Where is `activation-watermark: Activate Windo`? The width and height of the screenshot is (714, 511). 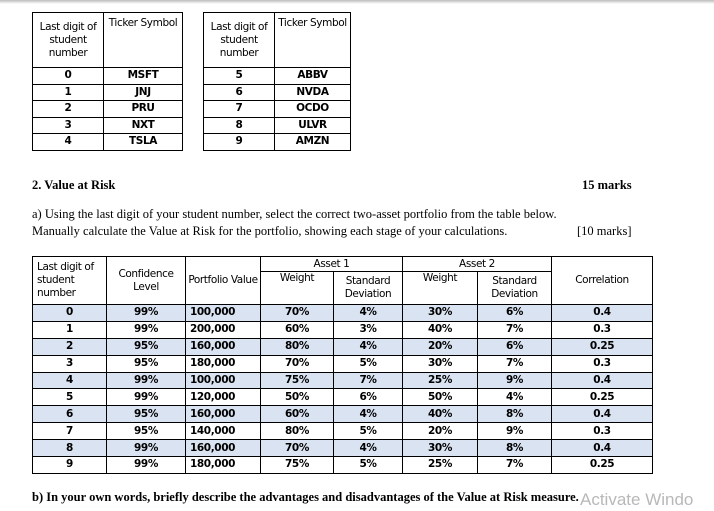
activation-watermark: Activate Windo is located at coordinates (637, 499).